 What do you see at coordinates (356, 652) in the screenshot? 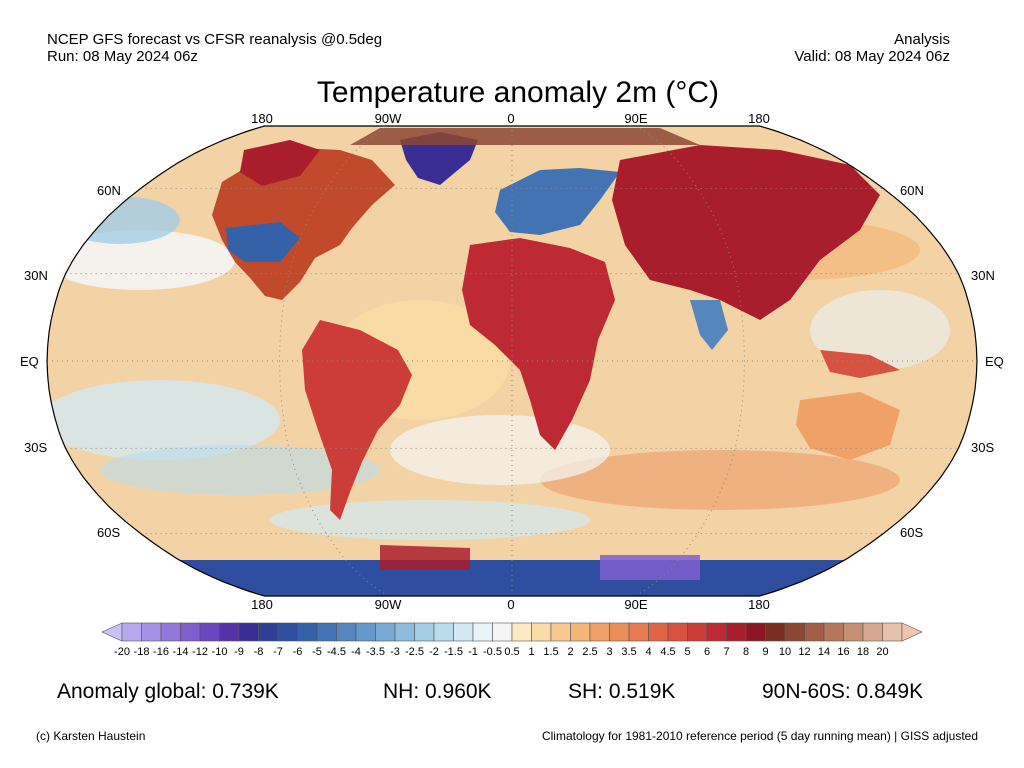
I see `colorbar-tick-label: -4` at bounding box center [356, 652].